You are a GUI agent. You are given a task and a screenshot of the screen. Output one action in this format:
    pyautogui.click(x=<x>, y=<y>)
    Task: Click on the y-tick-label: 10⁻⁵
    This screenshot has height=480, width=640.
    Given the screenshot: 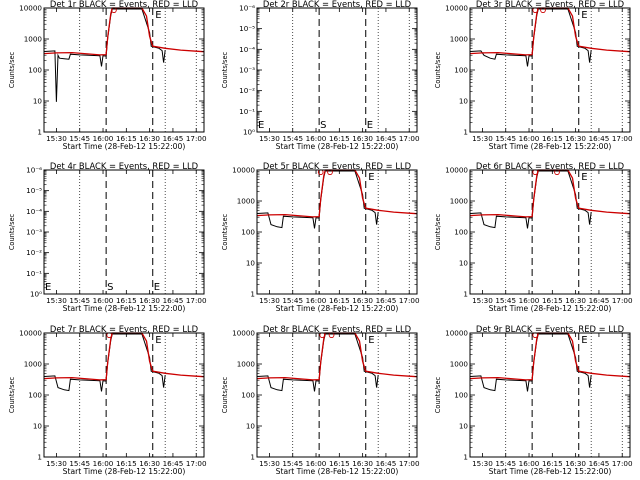 What is the action you would take?
    pyautogui.click(x=247, y=28)
    